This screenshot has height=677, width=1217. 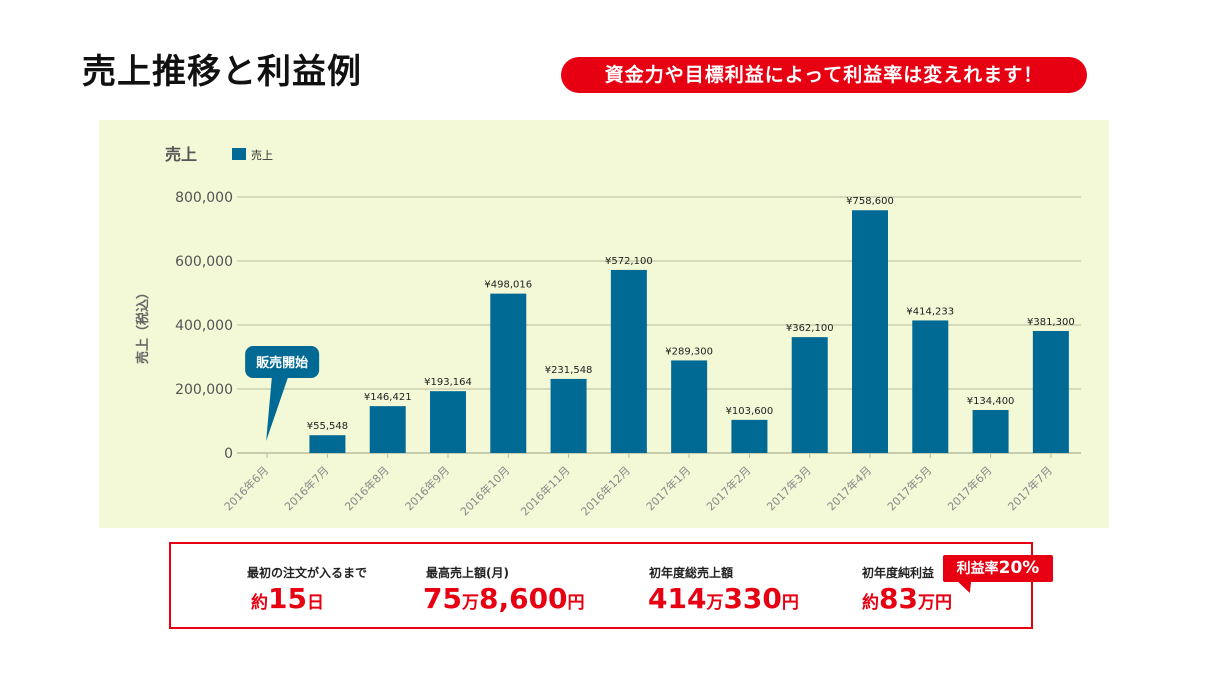 What do you see at coordinates (246, 488) in the screenshot?
I see `x-tick-label: 2016年6月` at bounding box center [246, 488].